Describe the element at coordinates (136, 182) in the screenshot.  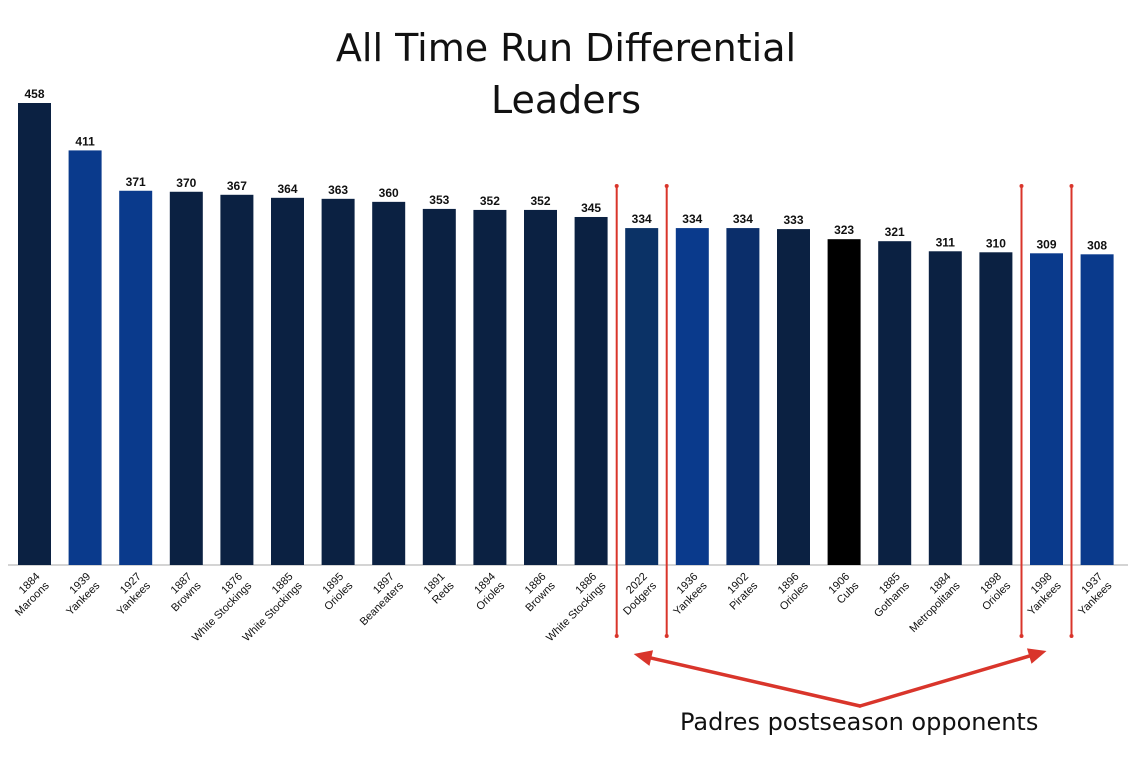
I see `value-label-2: 371` at that location.